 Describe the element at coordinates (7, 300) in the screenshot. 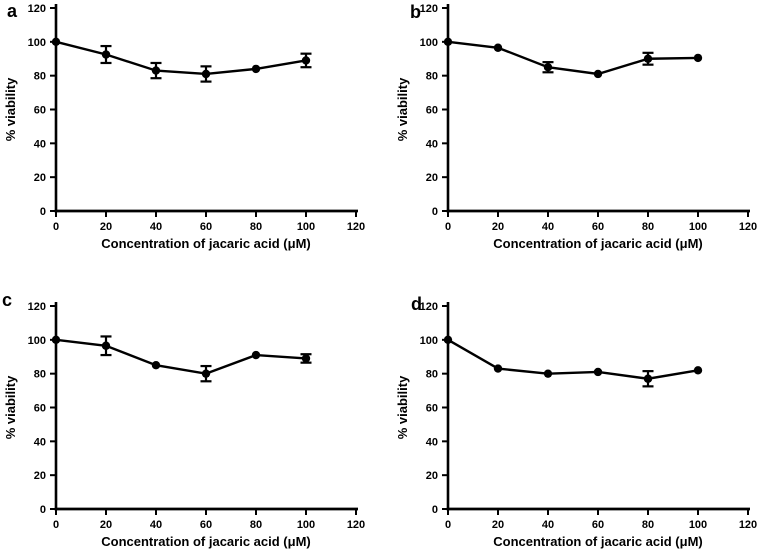

I see `panel-letter-c: c` at that location.